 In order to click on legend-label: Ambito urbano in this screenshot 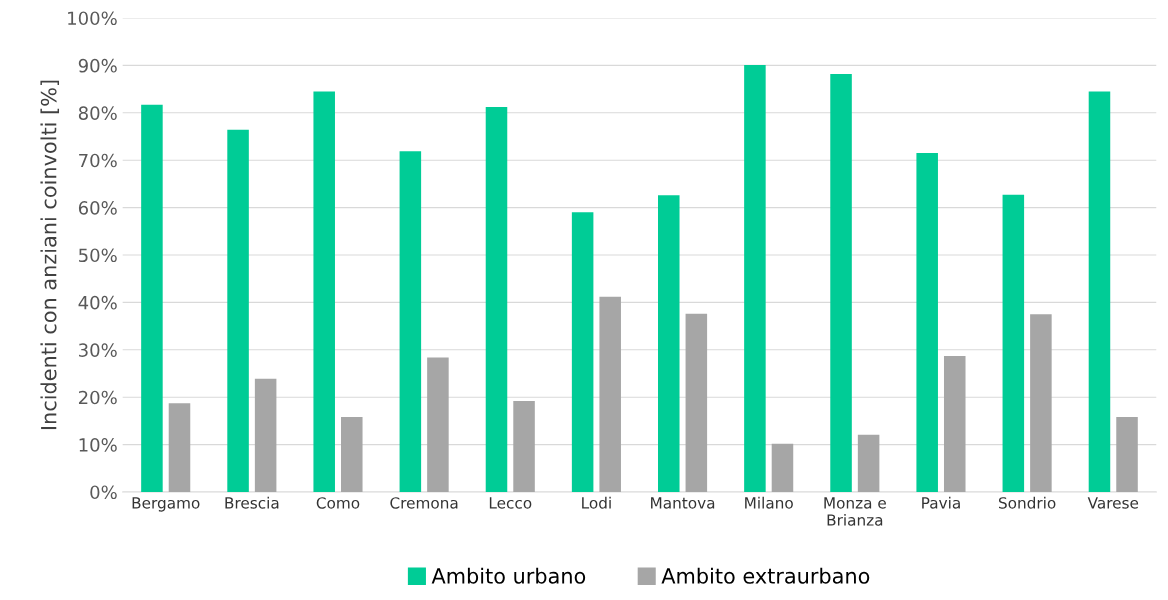, I will do `click(508, 575)`.